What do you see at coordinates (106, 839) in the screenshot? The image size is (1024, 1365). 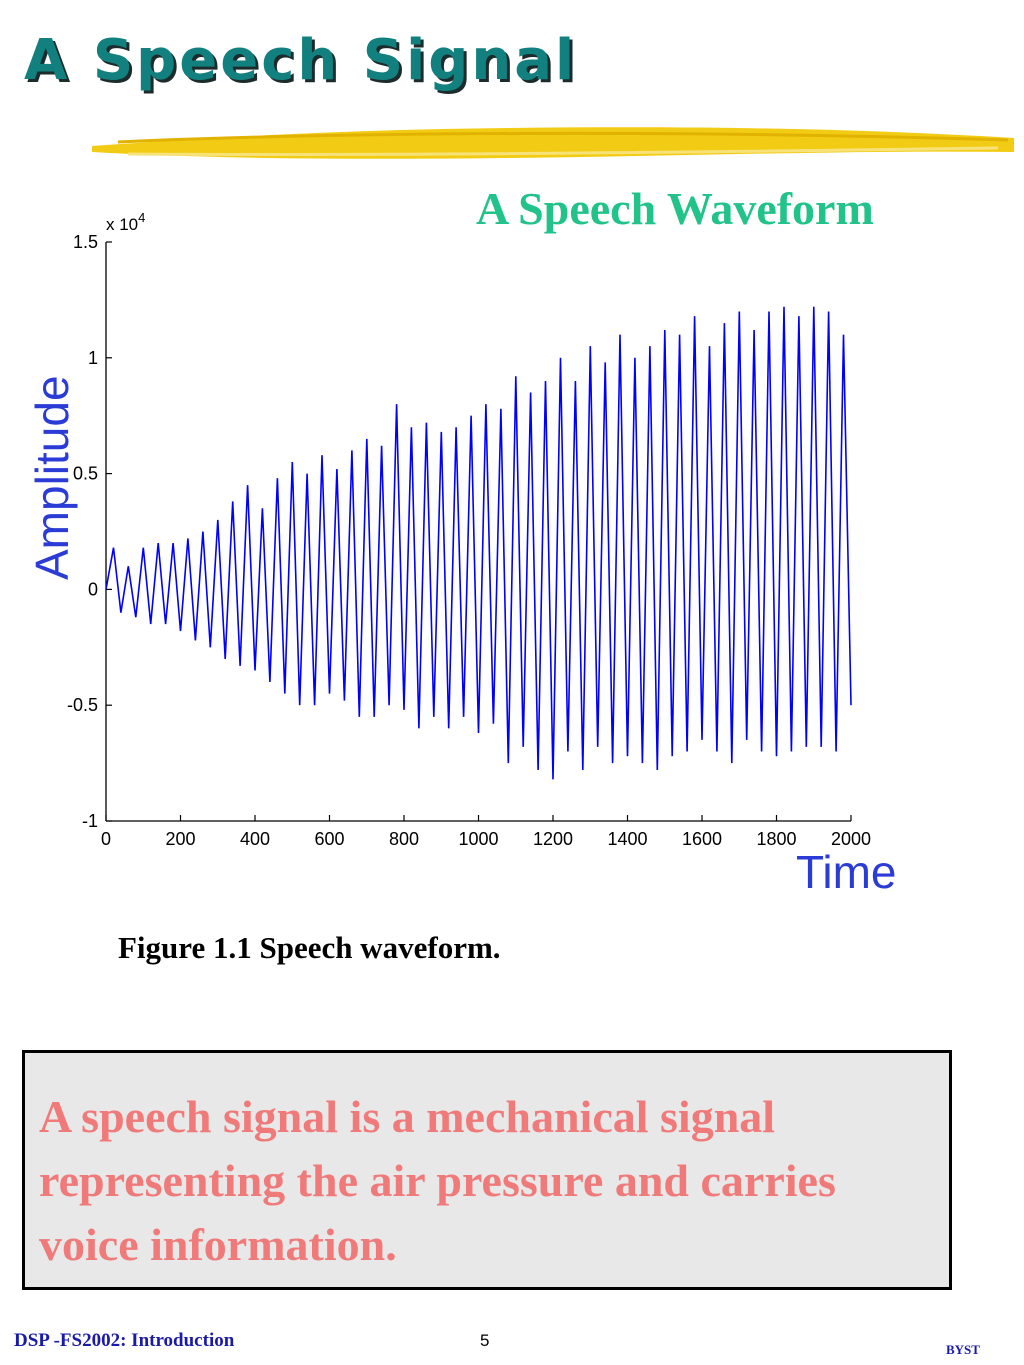 I see `x-tick-label: 0` at bounding box center [106, 839].